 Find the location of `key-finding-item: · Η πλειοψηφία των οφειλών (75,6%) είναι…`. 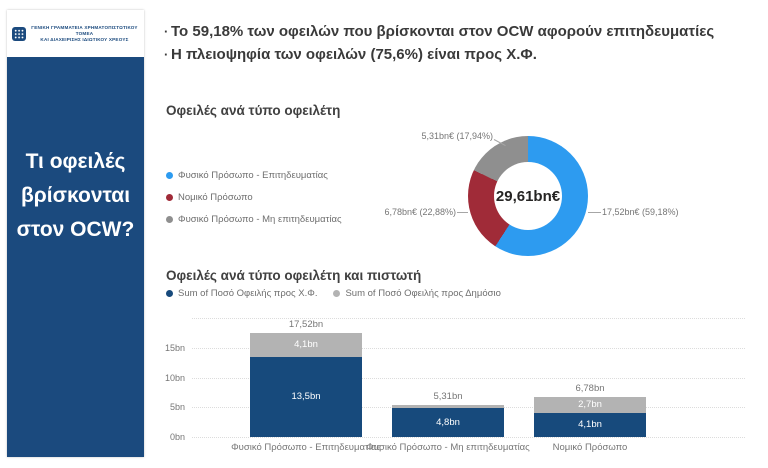

key-finding-item: · Η πλειοψηφία των οφειλών (75,6%) είναι… is located at coordinates (459, 54).